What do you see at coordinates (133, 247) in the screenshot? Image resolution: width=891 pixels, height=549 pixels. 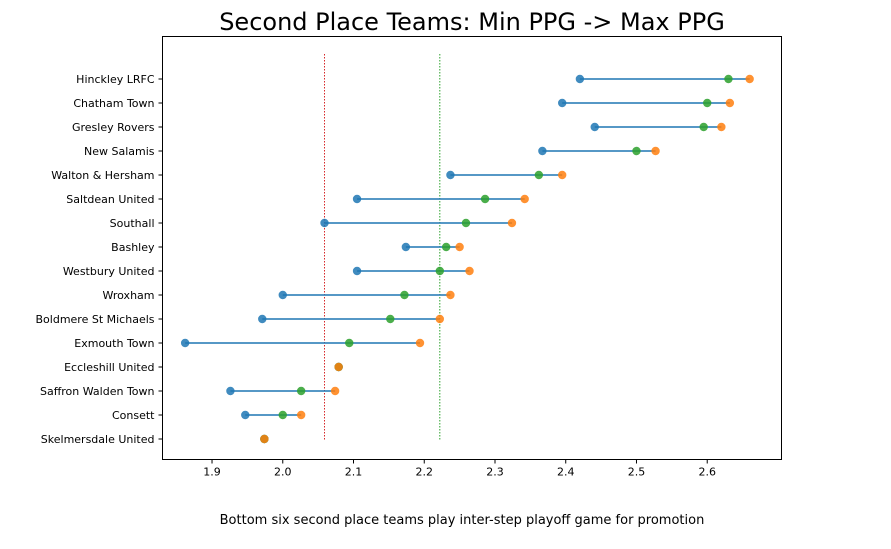 I see `team-label: Bashley` at bounding box center [133, 247].